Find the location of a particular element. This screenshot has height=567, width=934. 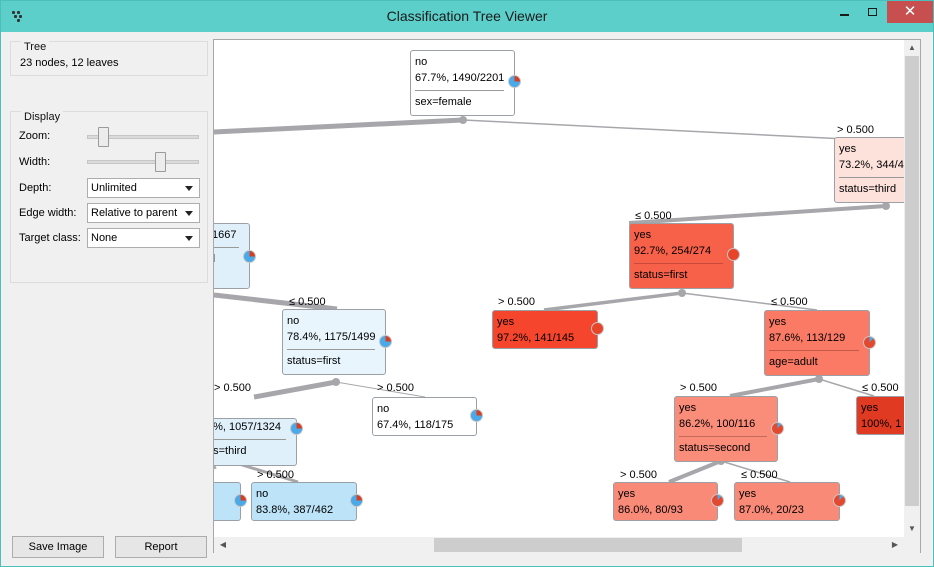

display-group-title: Display is located at coordinates (42, 117).